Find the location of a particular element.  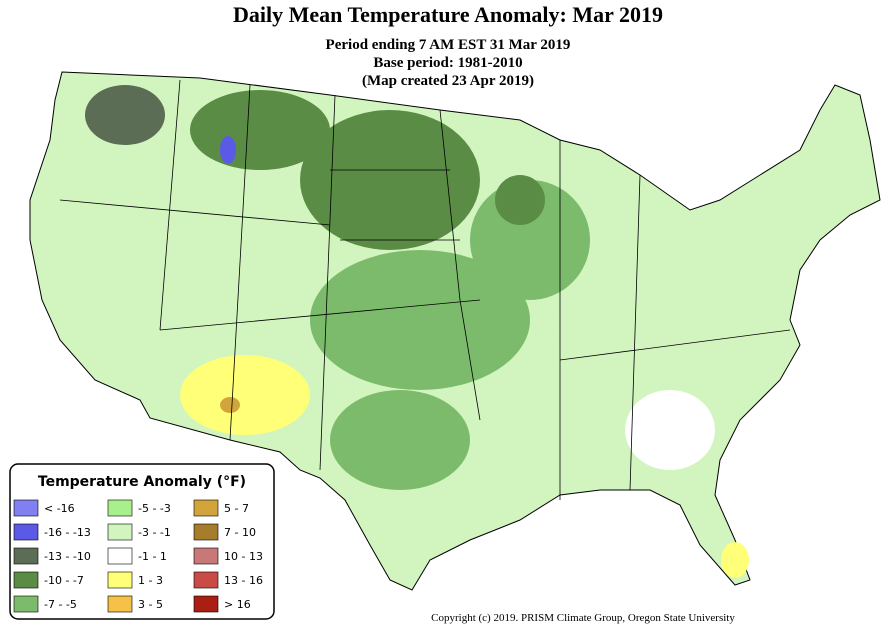

subtitle: (Map created 23 Apr 2019) is located at coordinates (448, 81).